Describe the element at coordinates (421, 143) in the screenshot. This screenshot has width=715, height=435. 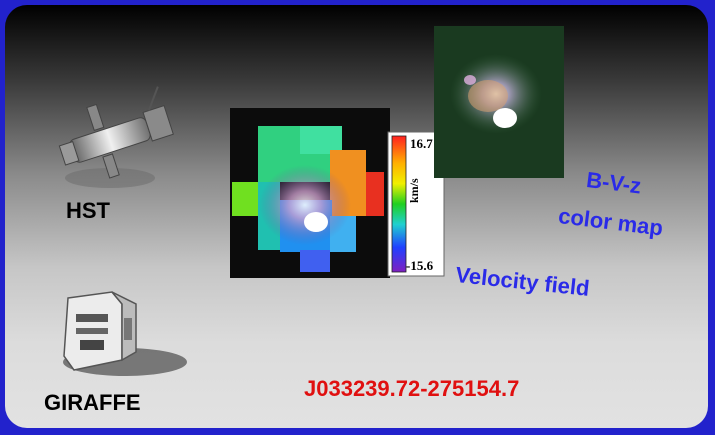
I see `colorbar-max-label: 16.7` at that location.